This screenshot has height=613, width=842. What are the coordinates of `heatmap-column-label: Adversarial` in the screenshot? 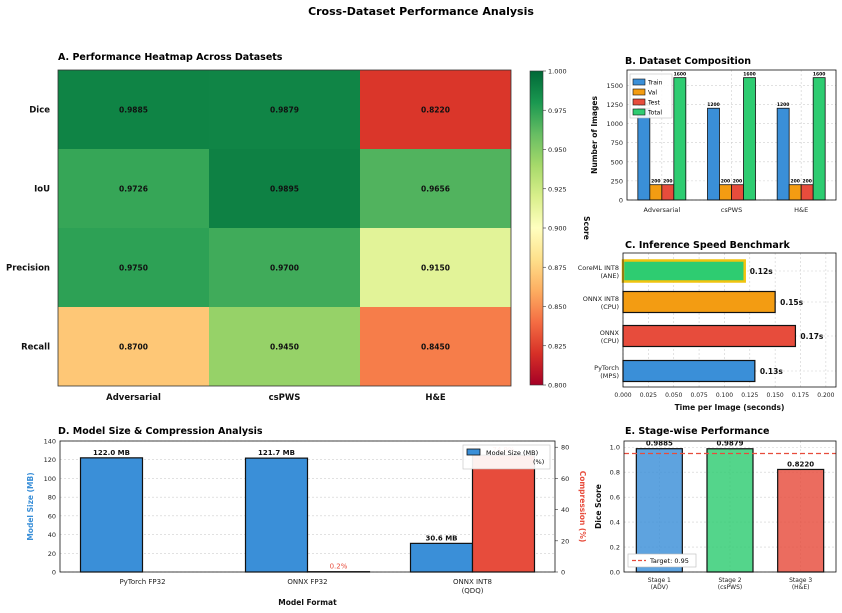 It's located at (133, 398).